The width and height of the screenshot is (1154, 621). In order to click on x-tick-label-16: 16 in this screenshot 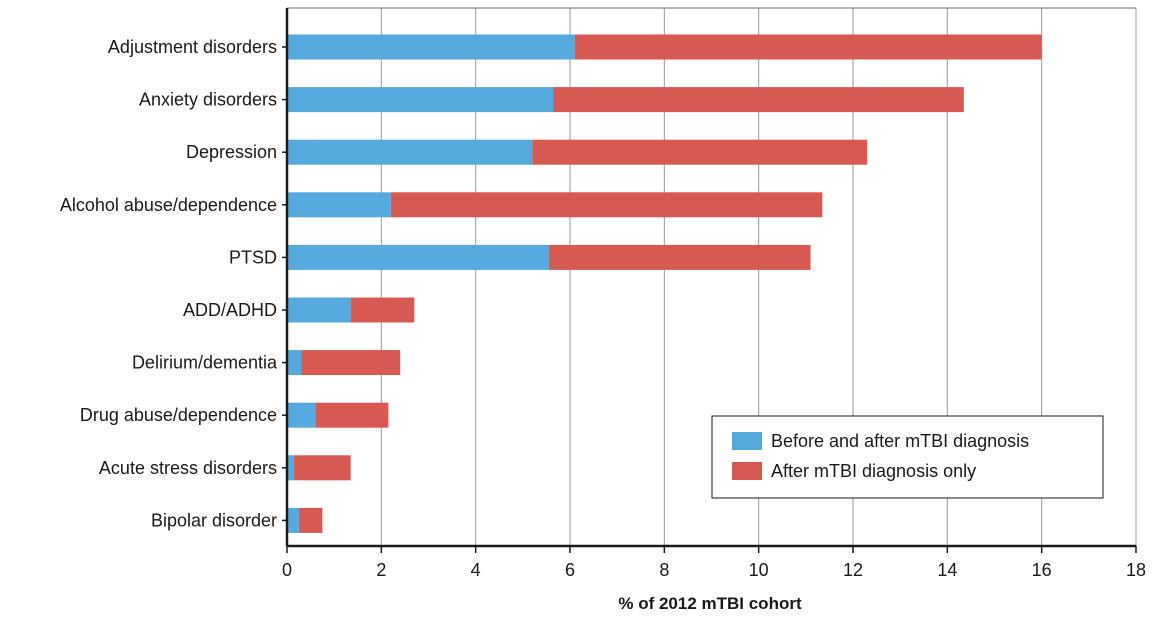, I will do `click(1042, 570)`.